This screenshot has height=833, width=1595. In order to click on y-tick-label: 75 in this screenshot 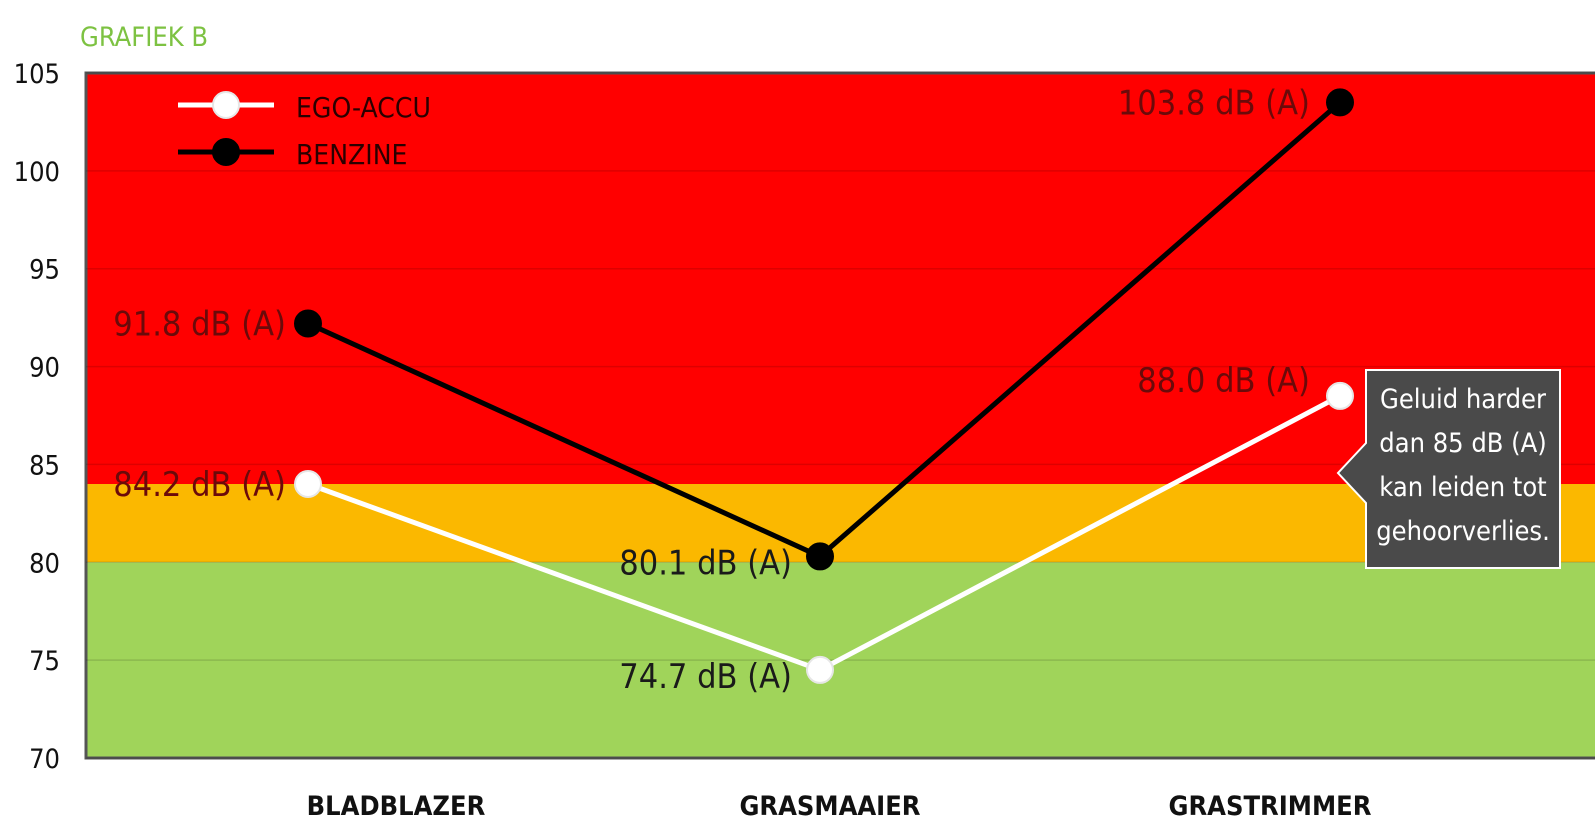, I will do `click(44, 661)`.